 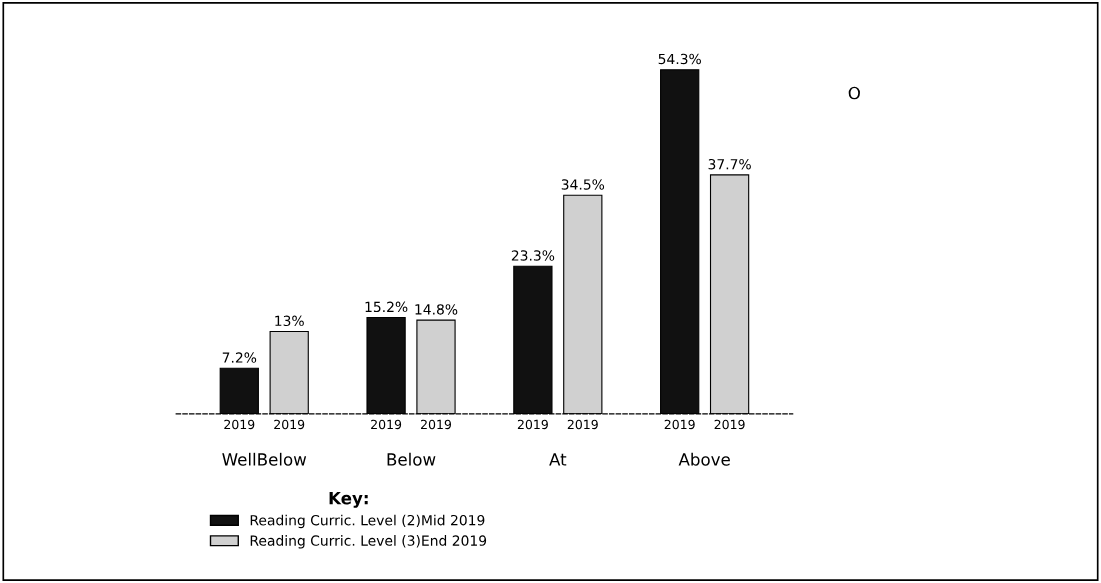 I want to click on data-label: 14.8%, so click(x=436, y=309).